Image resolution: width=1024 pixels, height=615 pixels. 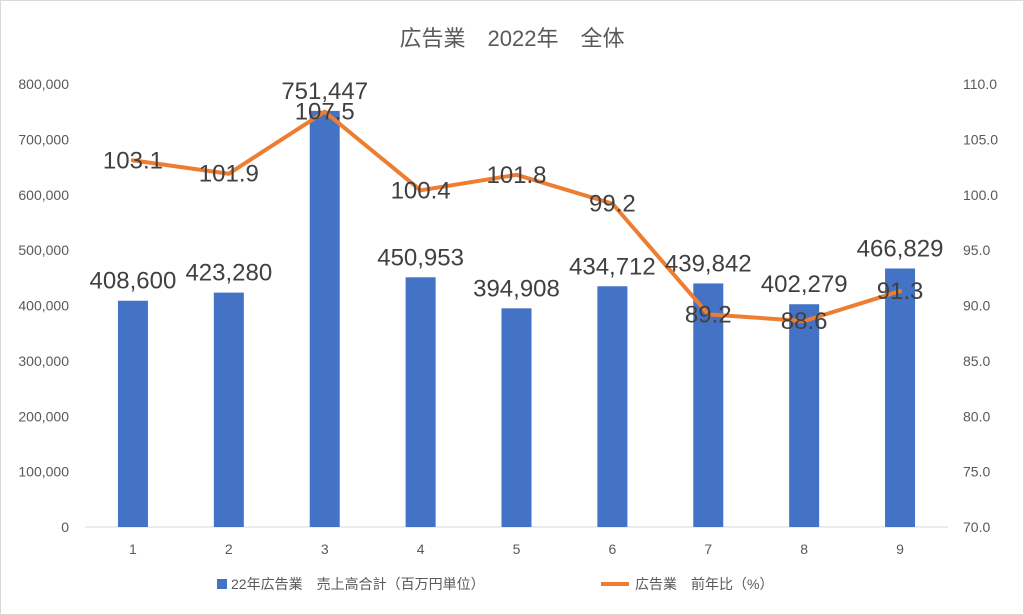 What do you see at coordinates (495, 584) in the screenshot?
I see `legend: 22年広告業 売上高合計（百万円単位） 広告業 前年比（%）` at bounding box center [495, 584].